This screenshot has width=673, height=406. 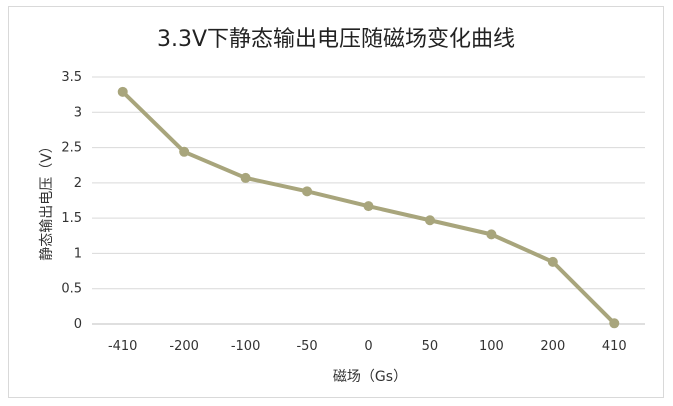 I want to click on y-tick-label: 0.5, so click(x=71, y=289).